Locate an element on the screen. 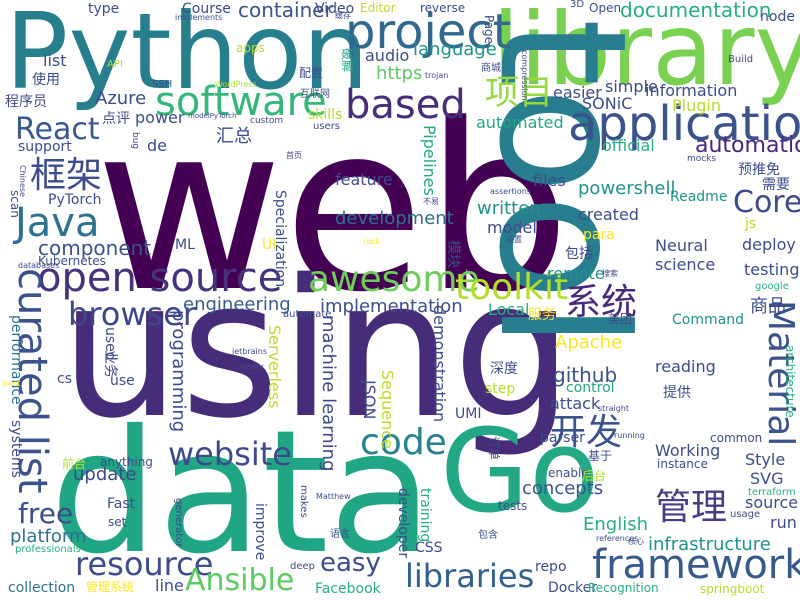  word-美团: 美团 is located at coordinates (620, 319).